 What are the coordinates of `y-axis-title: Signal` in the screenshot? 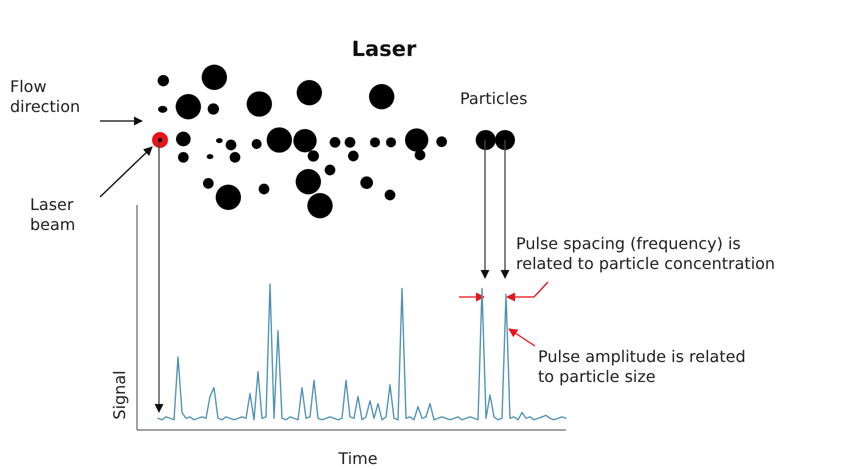 It's located at (119, 395).